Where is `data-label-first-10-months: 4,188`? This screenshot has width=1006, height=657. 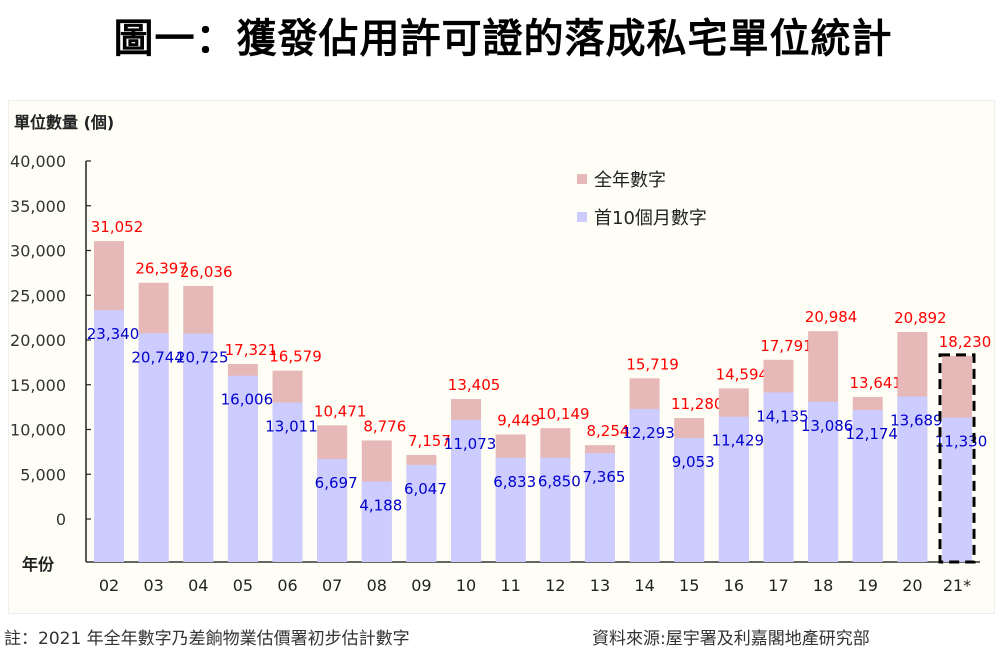
data-label-first-10-months: 4,188 is located at coordinates (380, 506).